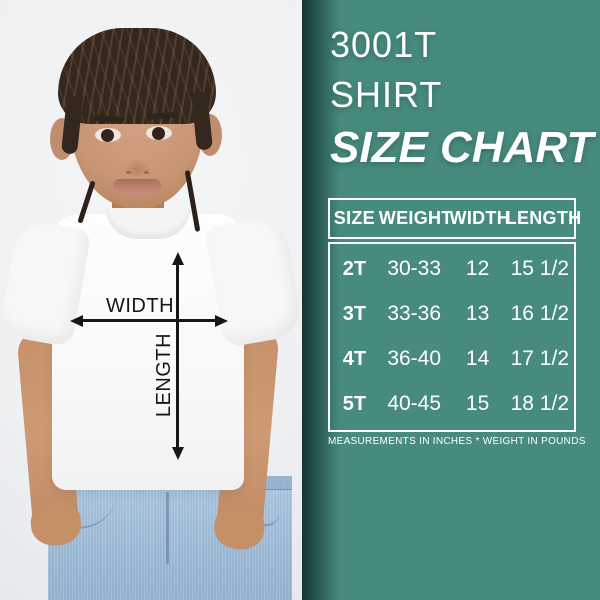  I want to click on tshirt-collar, so click(148, 223).